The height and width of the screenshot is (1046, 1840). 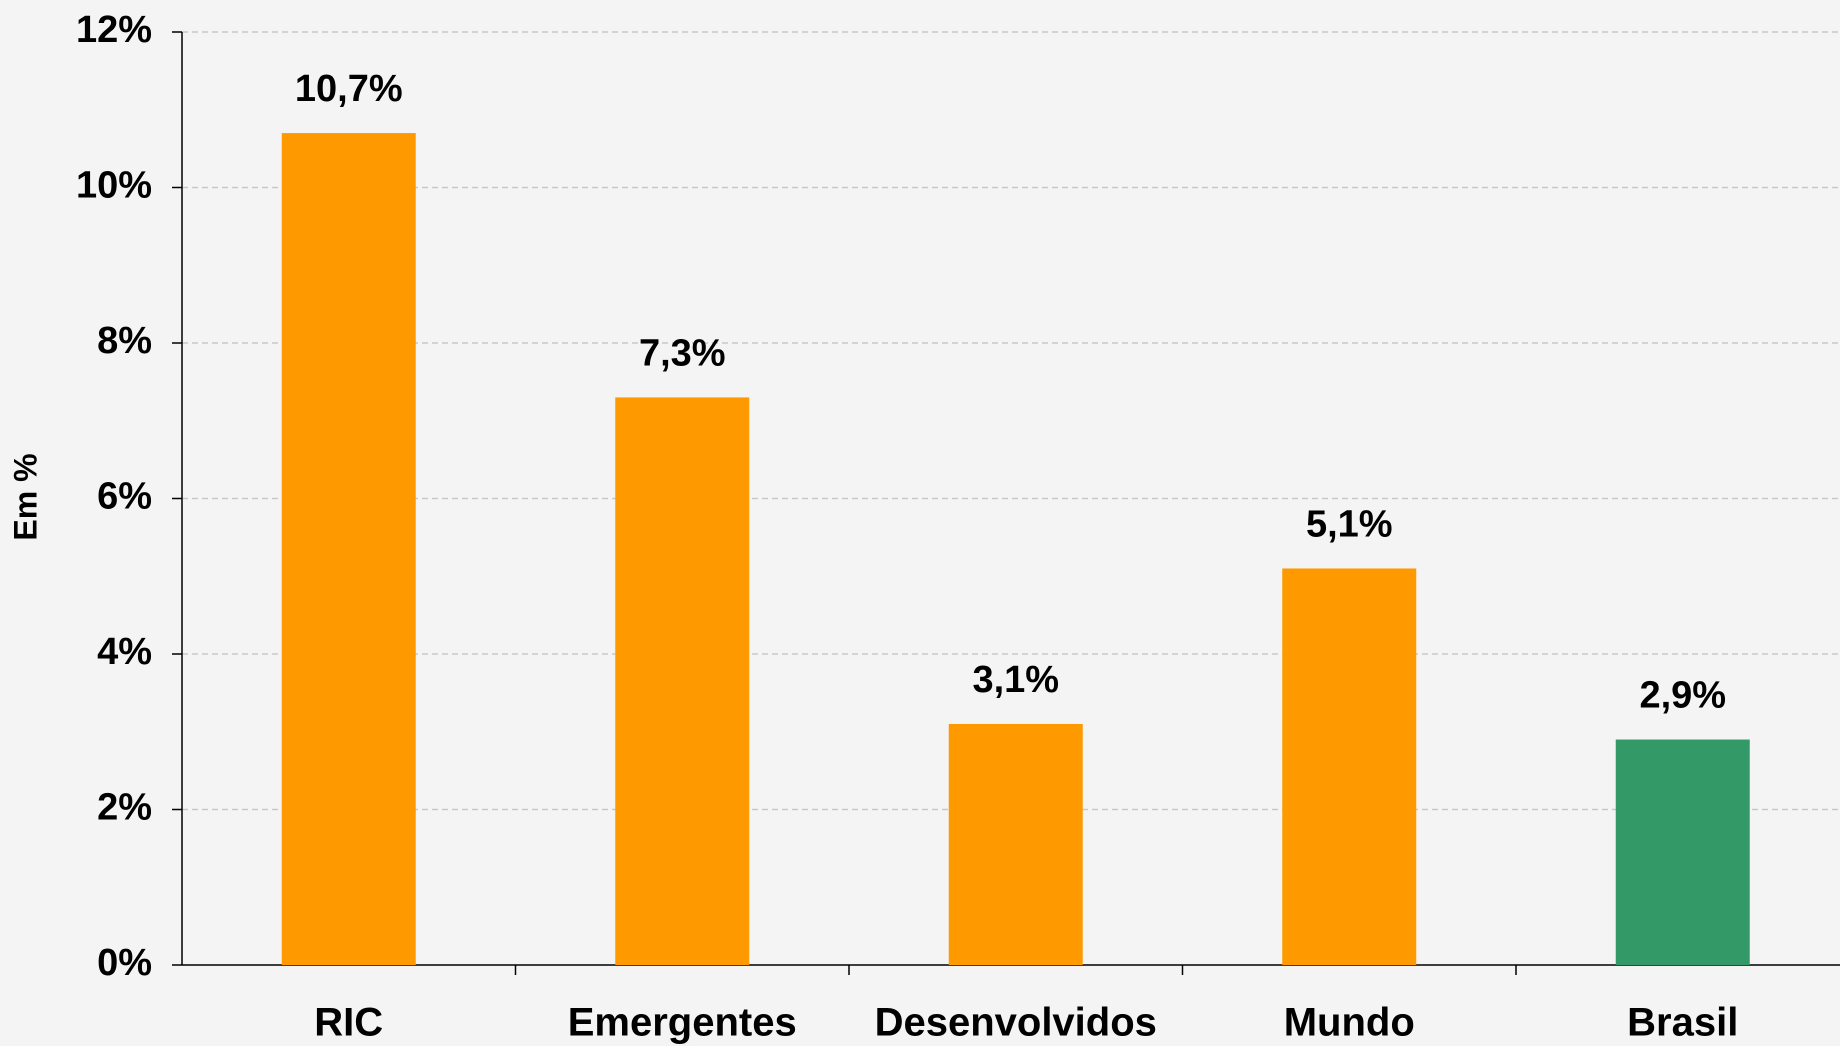 I want to click on value-label: 5,1%, so click(x=1349, y=525).